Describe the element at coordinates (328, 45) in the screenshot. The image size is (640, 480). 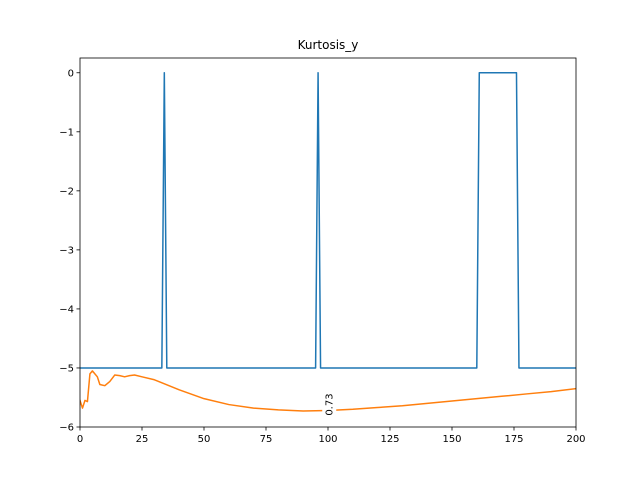
I see `chart-title: Kurtosis_y` at that location.